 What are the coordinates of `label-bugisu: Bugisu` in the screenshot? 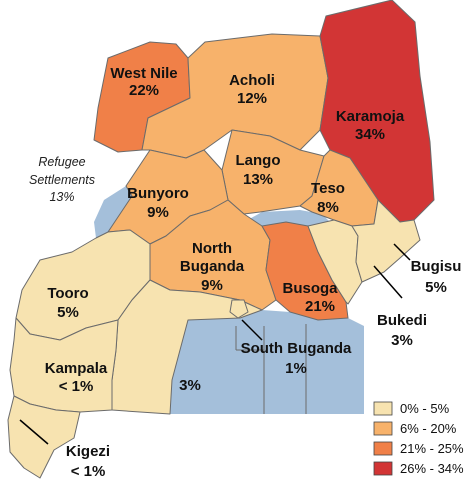 It's located at (436, 266).